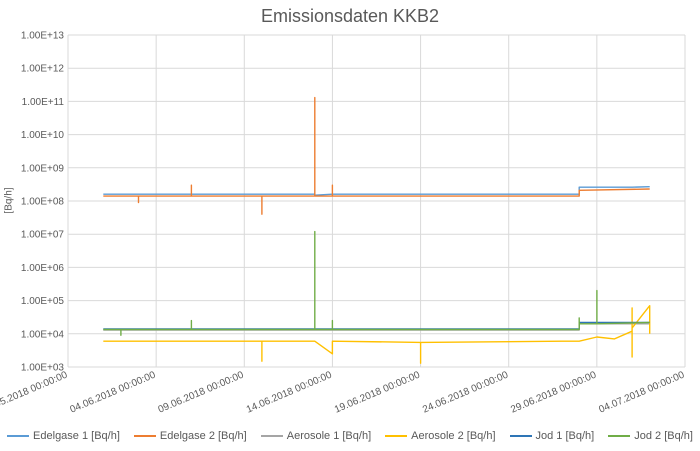 The image size is (700, 451). I want to click on y-tick-label: 1.00E+10, so click(43, 135).